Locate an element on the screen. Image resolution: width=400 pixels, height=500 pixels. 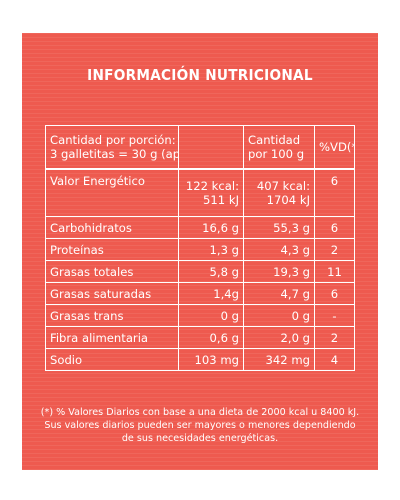
table-row: Grasas saturadas 1,4g 4,7 g 6 is located at coordinates (200, 293).